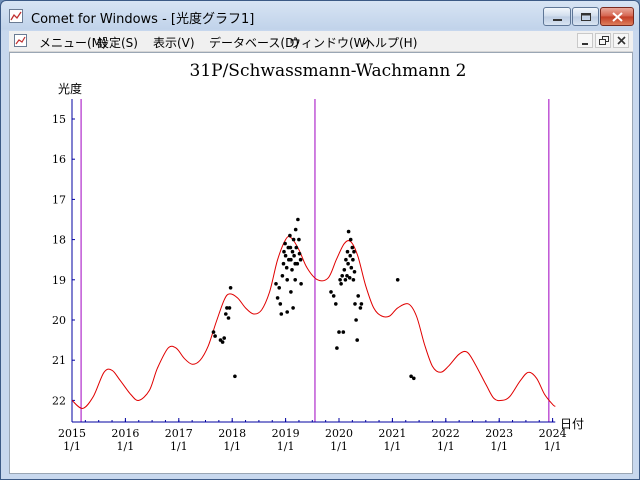  What do you see at coordinates (328, 71) in the screenshot?
I see `chart-title: 31P/Schwassmann-Wachmann 2` at bounding box center [328, 71].